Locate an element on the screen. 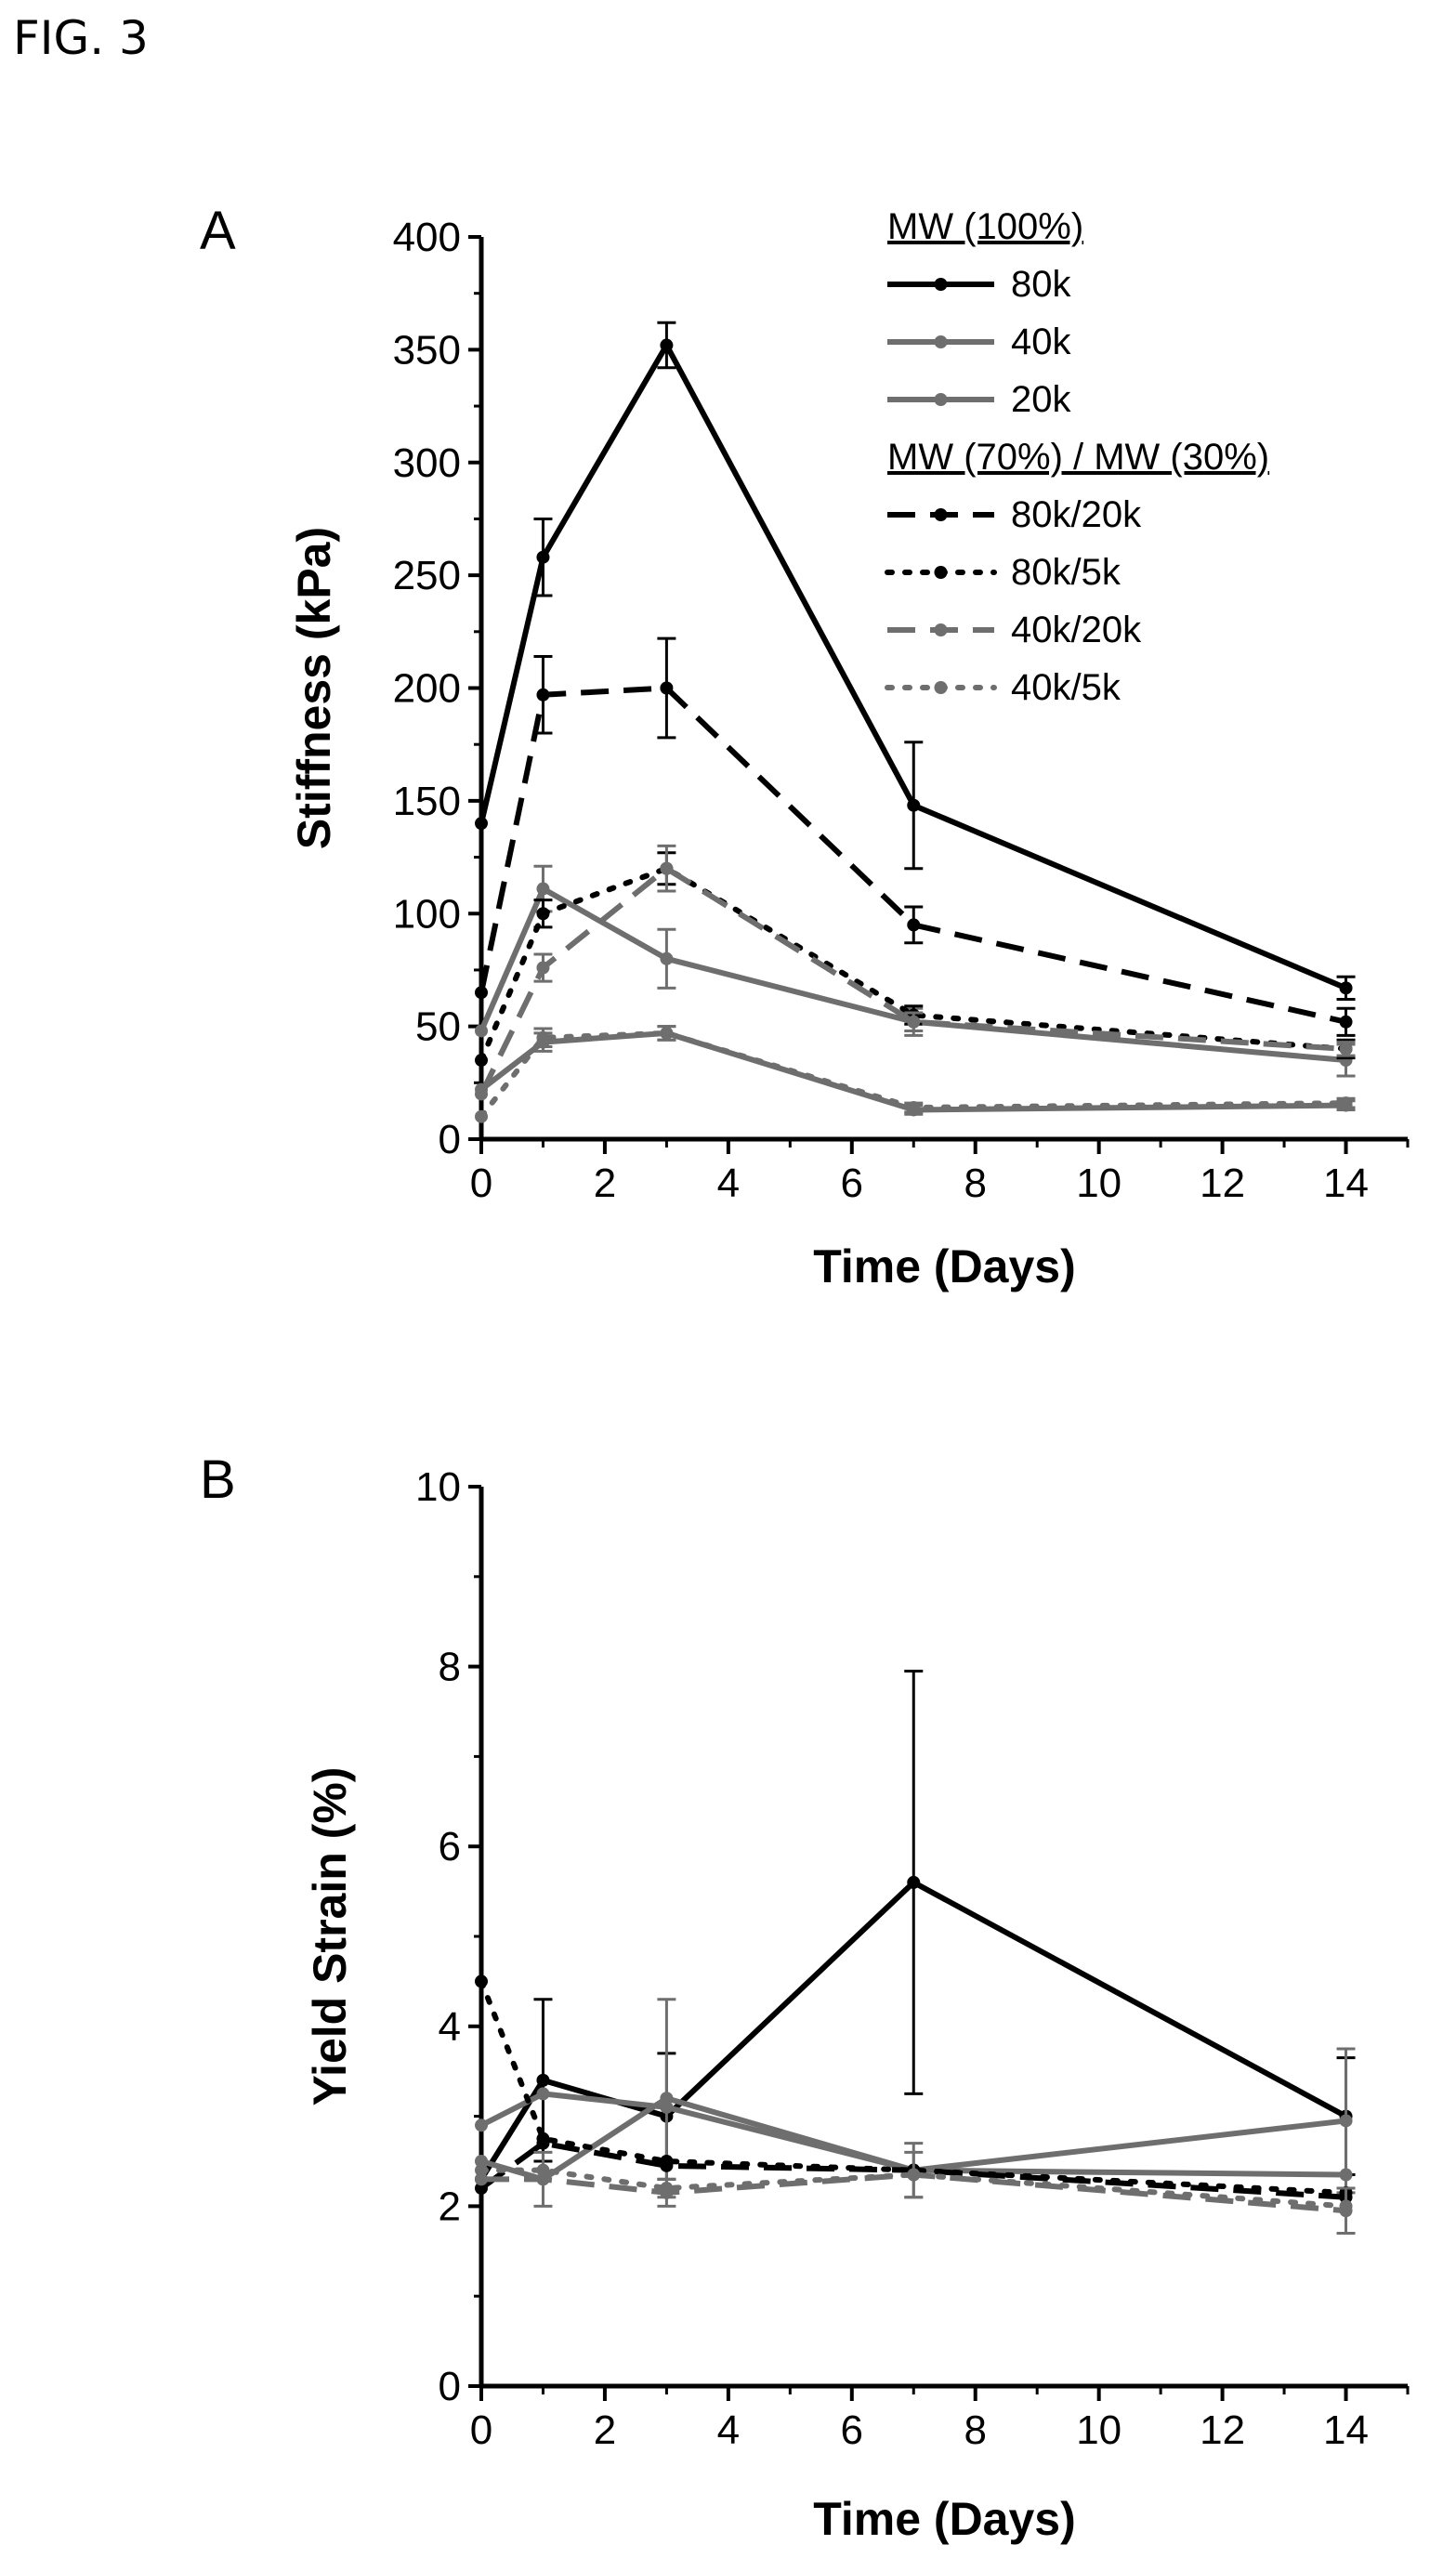  y-tick-label: 350 is located at coordinates (427, 350).